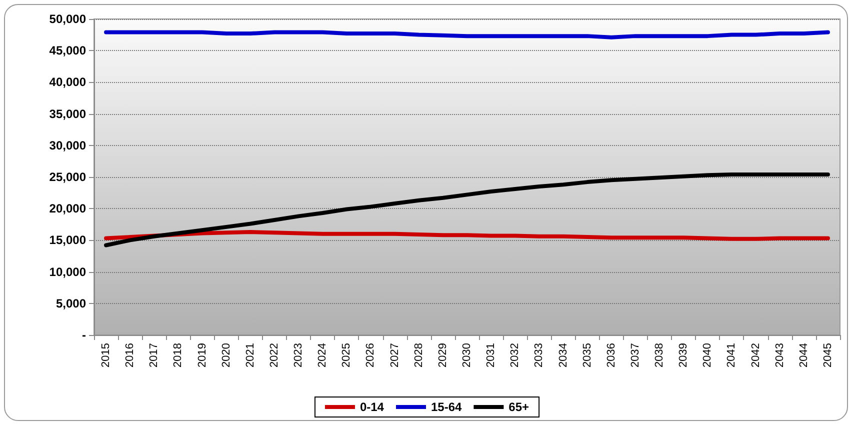 Image resolution: width=854 pixels, height=427 pixels. Describe the element at coordinates (250, 355) in the screenshot. I see `x-tick-label: 2021` at that location.